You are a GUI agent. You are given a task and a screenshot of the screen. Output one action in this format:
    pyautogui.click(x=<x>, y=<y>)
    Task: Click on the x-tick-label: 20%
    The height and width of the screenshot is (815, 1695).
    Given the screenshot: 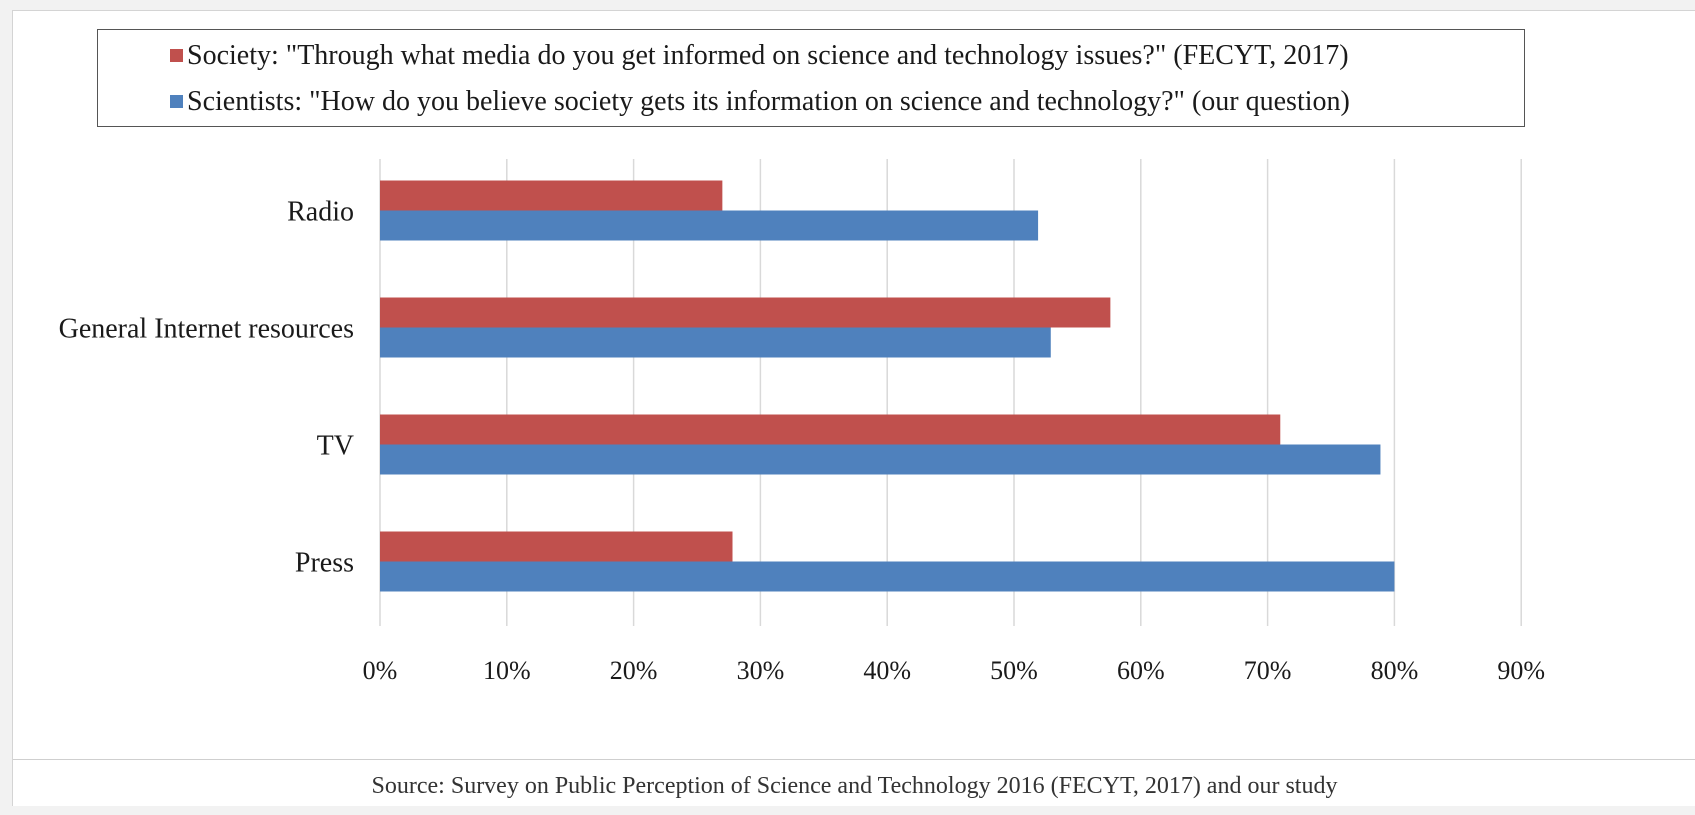 What is the action you would take?
    pyautogui.click(x=634, y=670)
    